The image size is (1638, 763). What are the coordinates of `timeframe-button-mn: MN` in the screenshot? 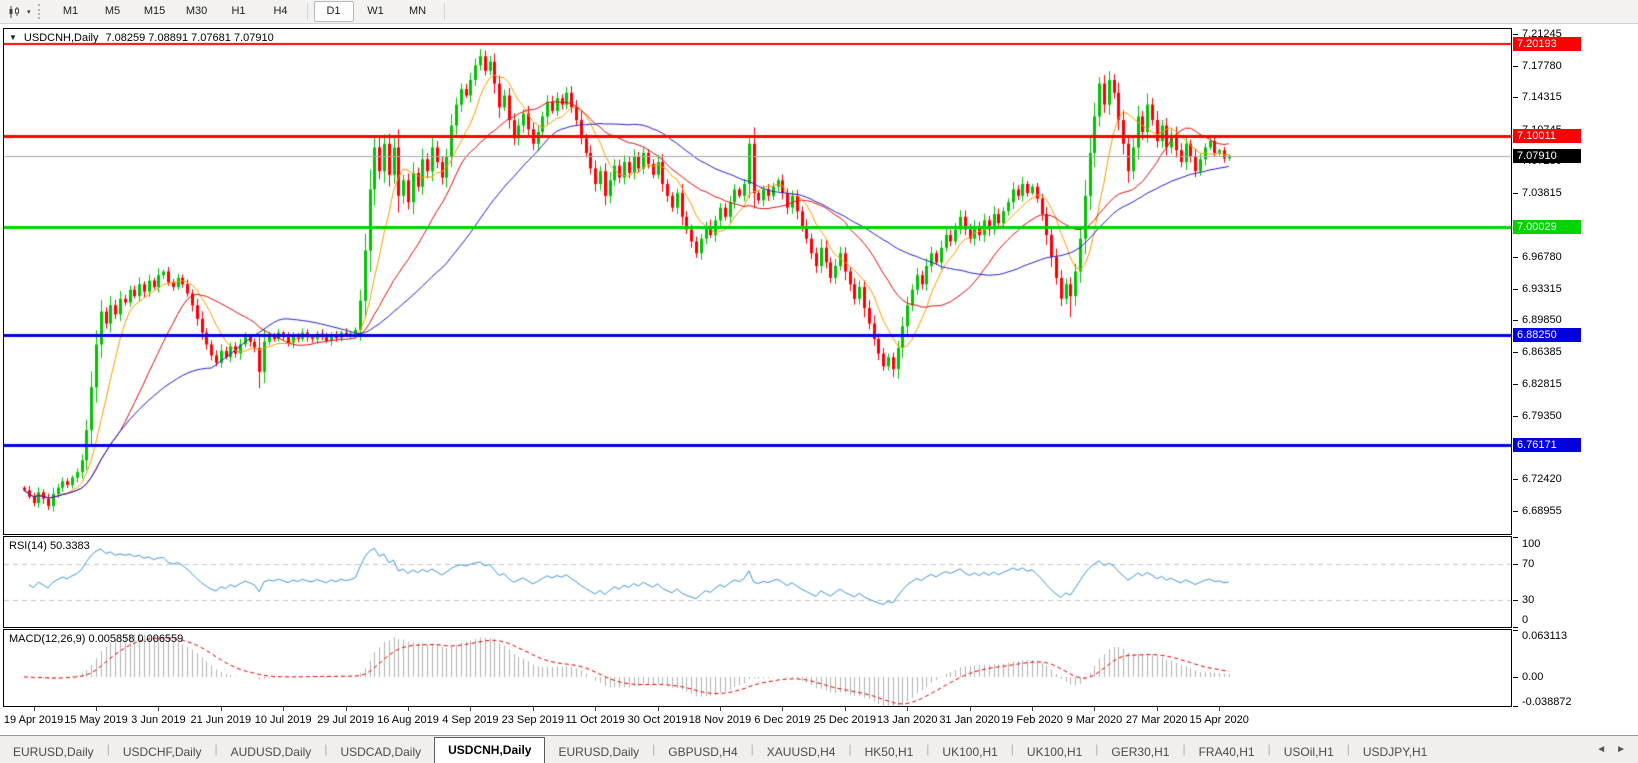 It's located at (417, 11).